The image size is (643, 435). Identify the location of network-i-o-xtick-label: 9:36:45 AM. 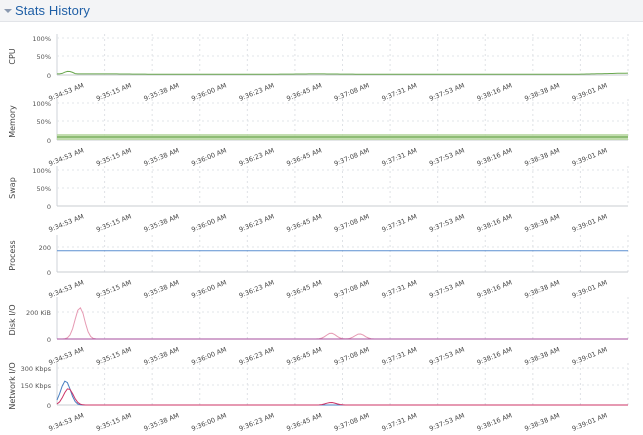
(303, 421).